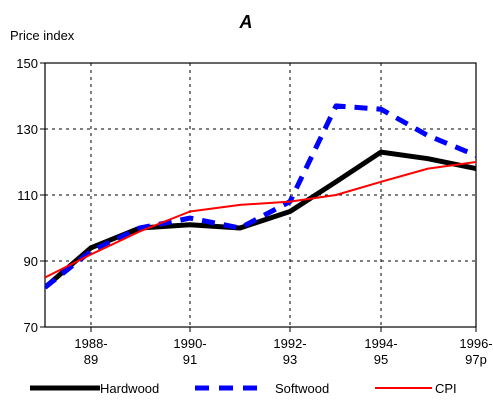 This screenshot has width=493, height=401. I want to click on x-tick-label-line1: 1994-, so click(380, 343).